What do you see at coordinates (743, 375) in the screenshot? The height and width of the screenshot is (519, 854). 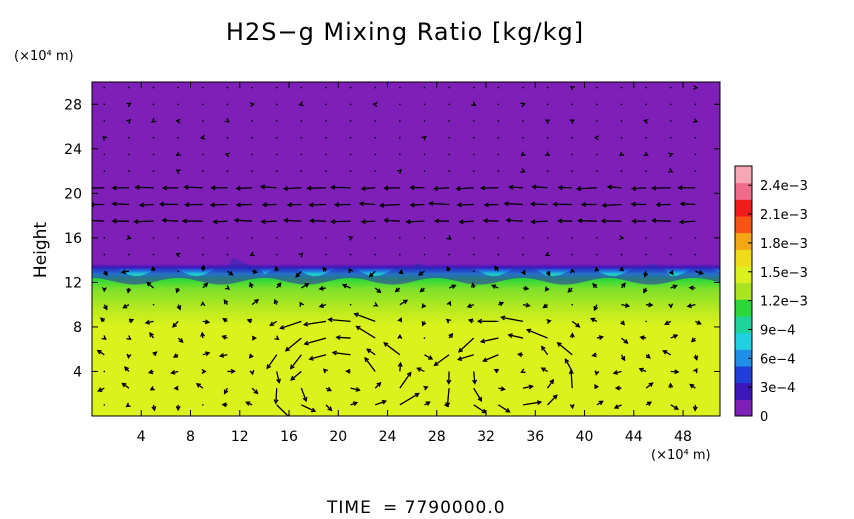 I see `colorbar-segment` at bounding box center [743, 375].